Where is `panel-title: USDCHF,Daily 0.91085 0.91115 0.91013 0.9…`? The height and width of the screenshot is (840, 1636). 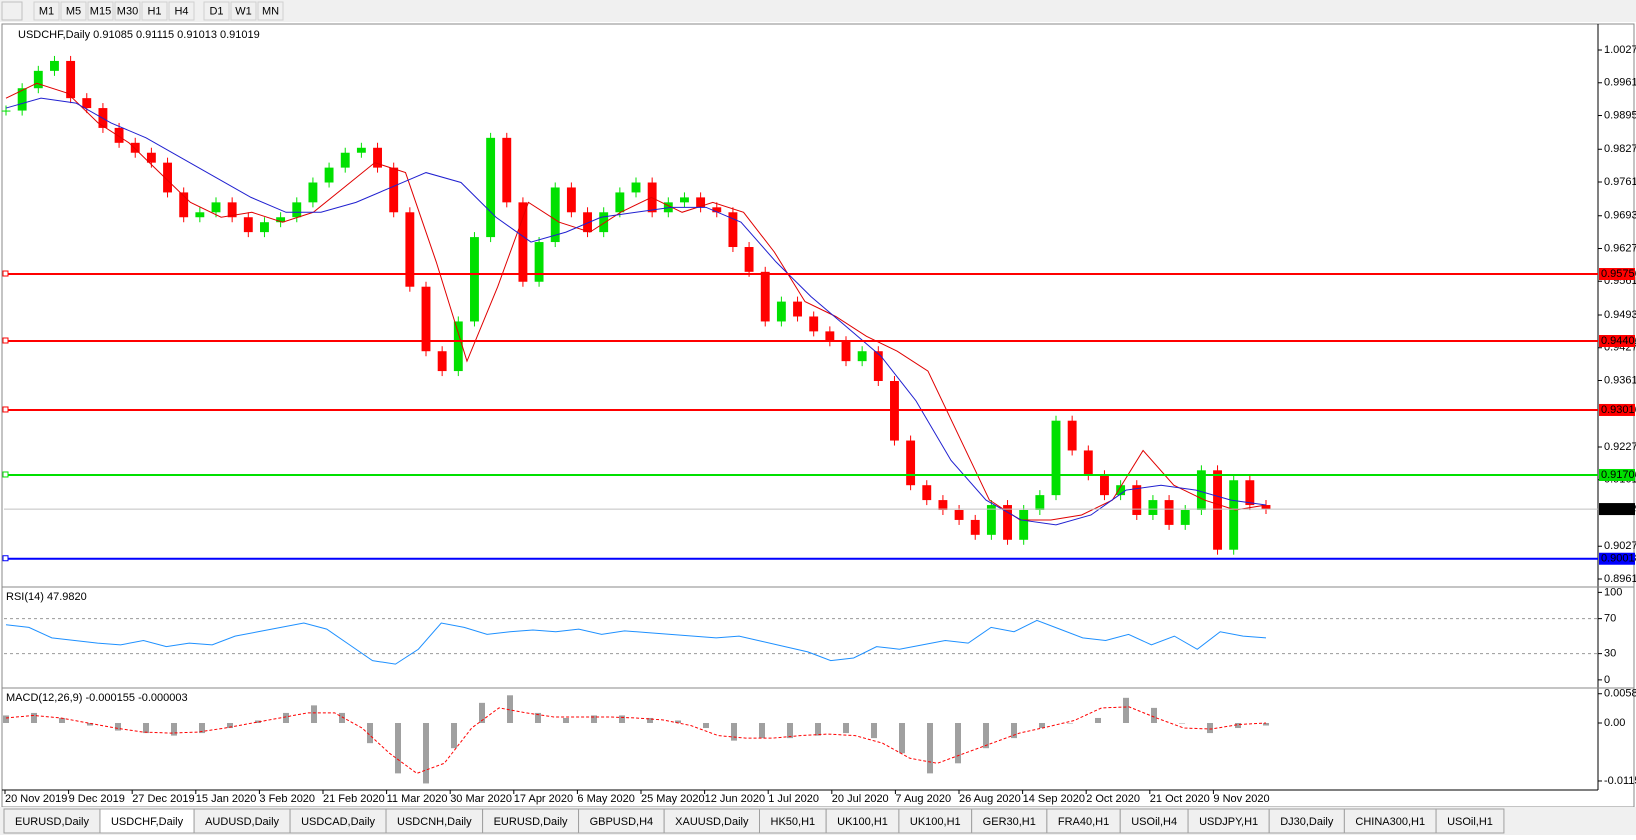
panel-title: USDCHF,Daily 0.91085 0.91115 0.91013 0.9… is located at coordinates (139, 35).